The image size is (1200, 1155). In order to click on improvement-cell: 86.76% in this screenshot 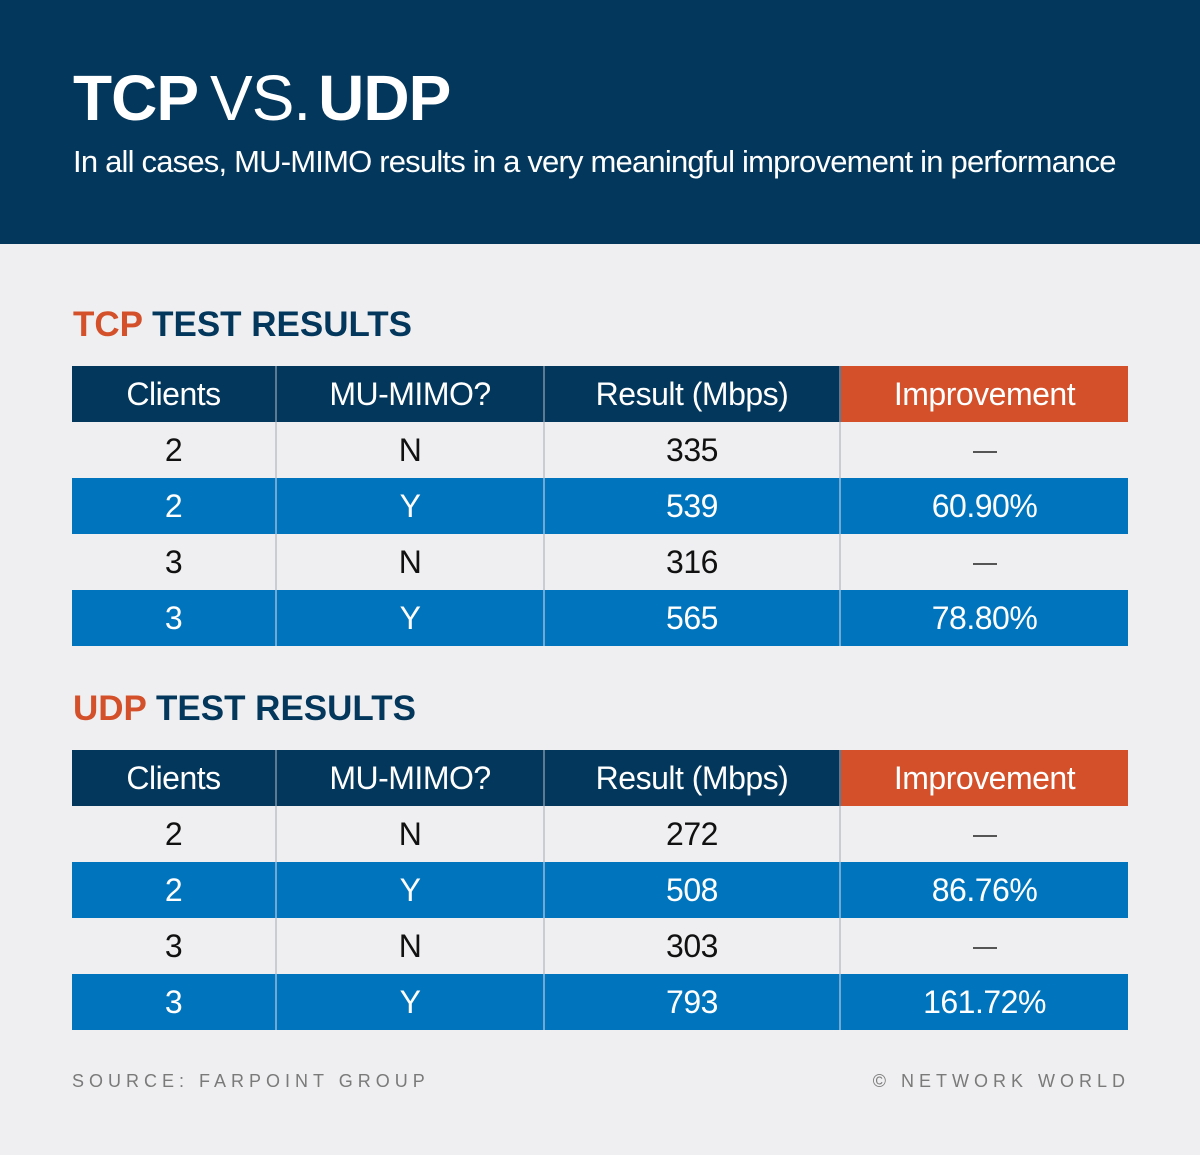, I will do `click(984, 890)`.